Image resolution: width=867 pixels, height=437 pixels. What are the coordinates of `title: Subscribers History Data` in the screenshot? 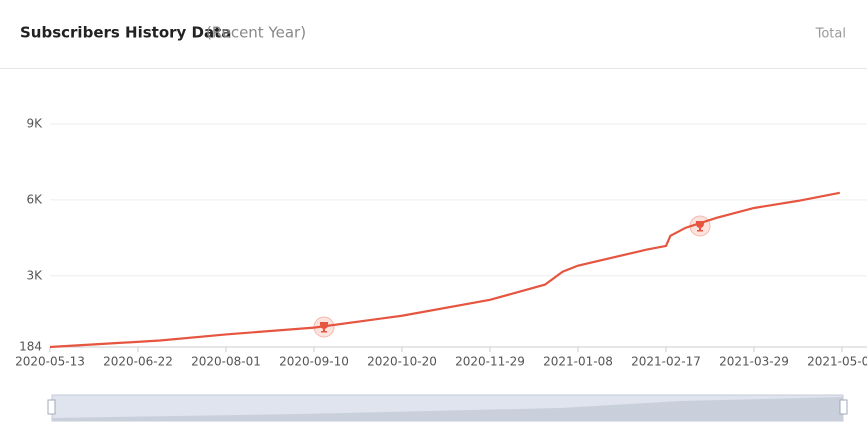 It's located at (125, 33).